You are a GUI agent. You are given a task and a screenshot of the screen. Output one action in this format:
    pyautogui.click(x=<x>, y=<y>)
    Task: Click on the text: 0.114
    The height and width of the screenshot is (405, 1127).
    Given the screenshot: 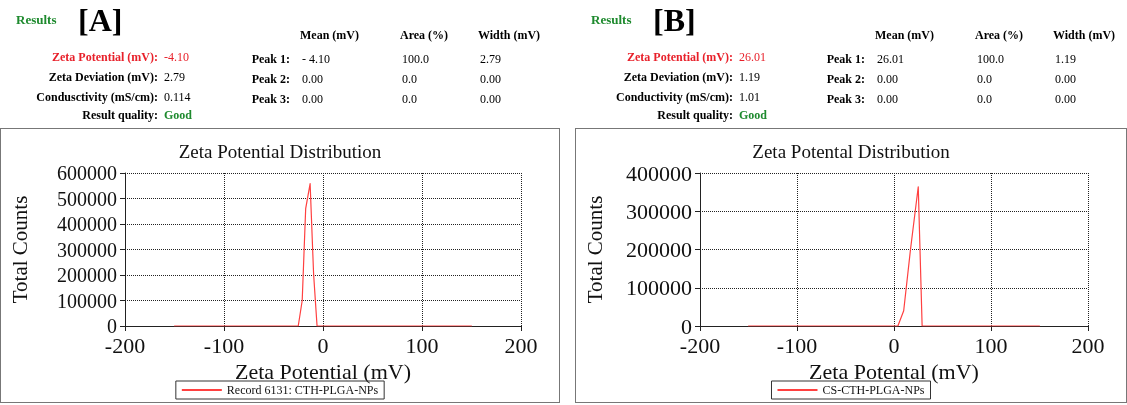 What is the action you would take?
    pyautogui.click(x=177, y=97)
    